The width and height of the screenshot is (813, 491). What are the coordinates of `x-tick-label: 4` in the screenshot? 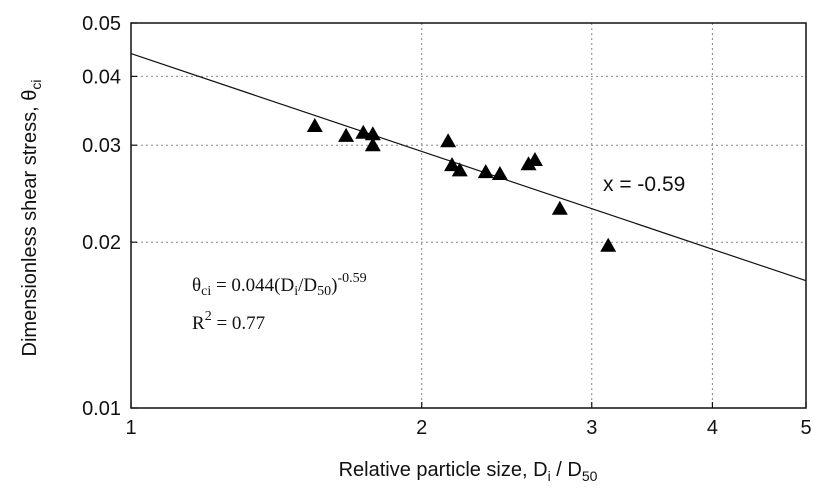 It's located at (712, 428).